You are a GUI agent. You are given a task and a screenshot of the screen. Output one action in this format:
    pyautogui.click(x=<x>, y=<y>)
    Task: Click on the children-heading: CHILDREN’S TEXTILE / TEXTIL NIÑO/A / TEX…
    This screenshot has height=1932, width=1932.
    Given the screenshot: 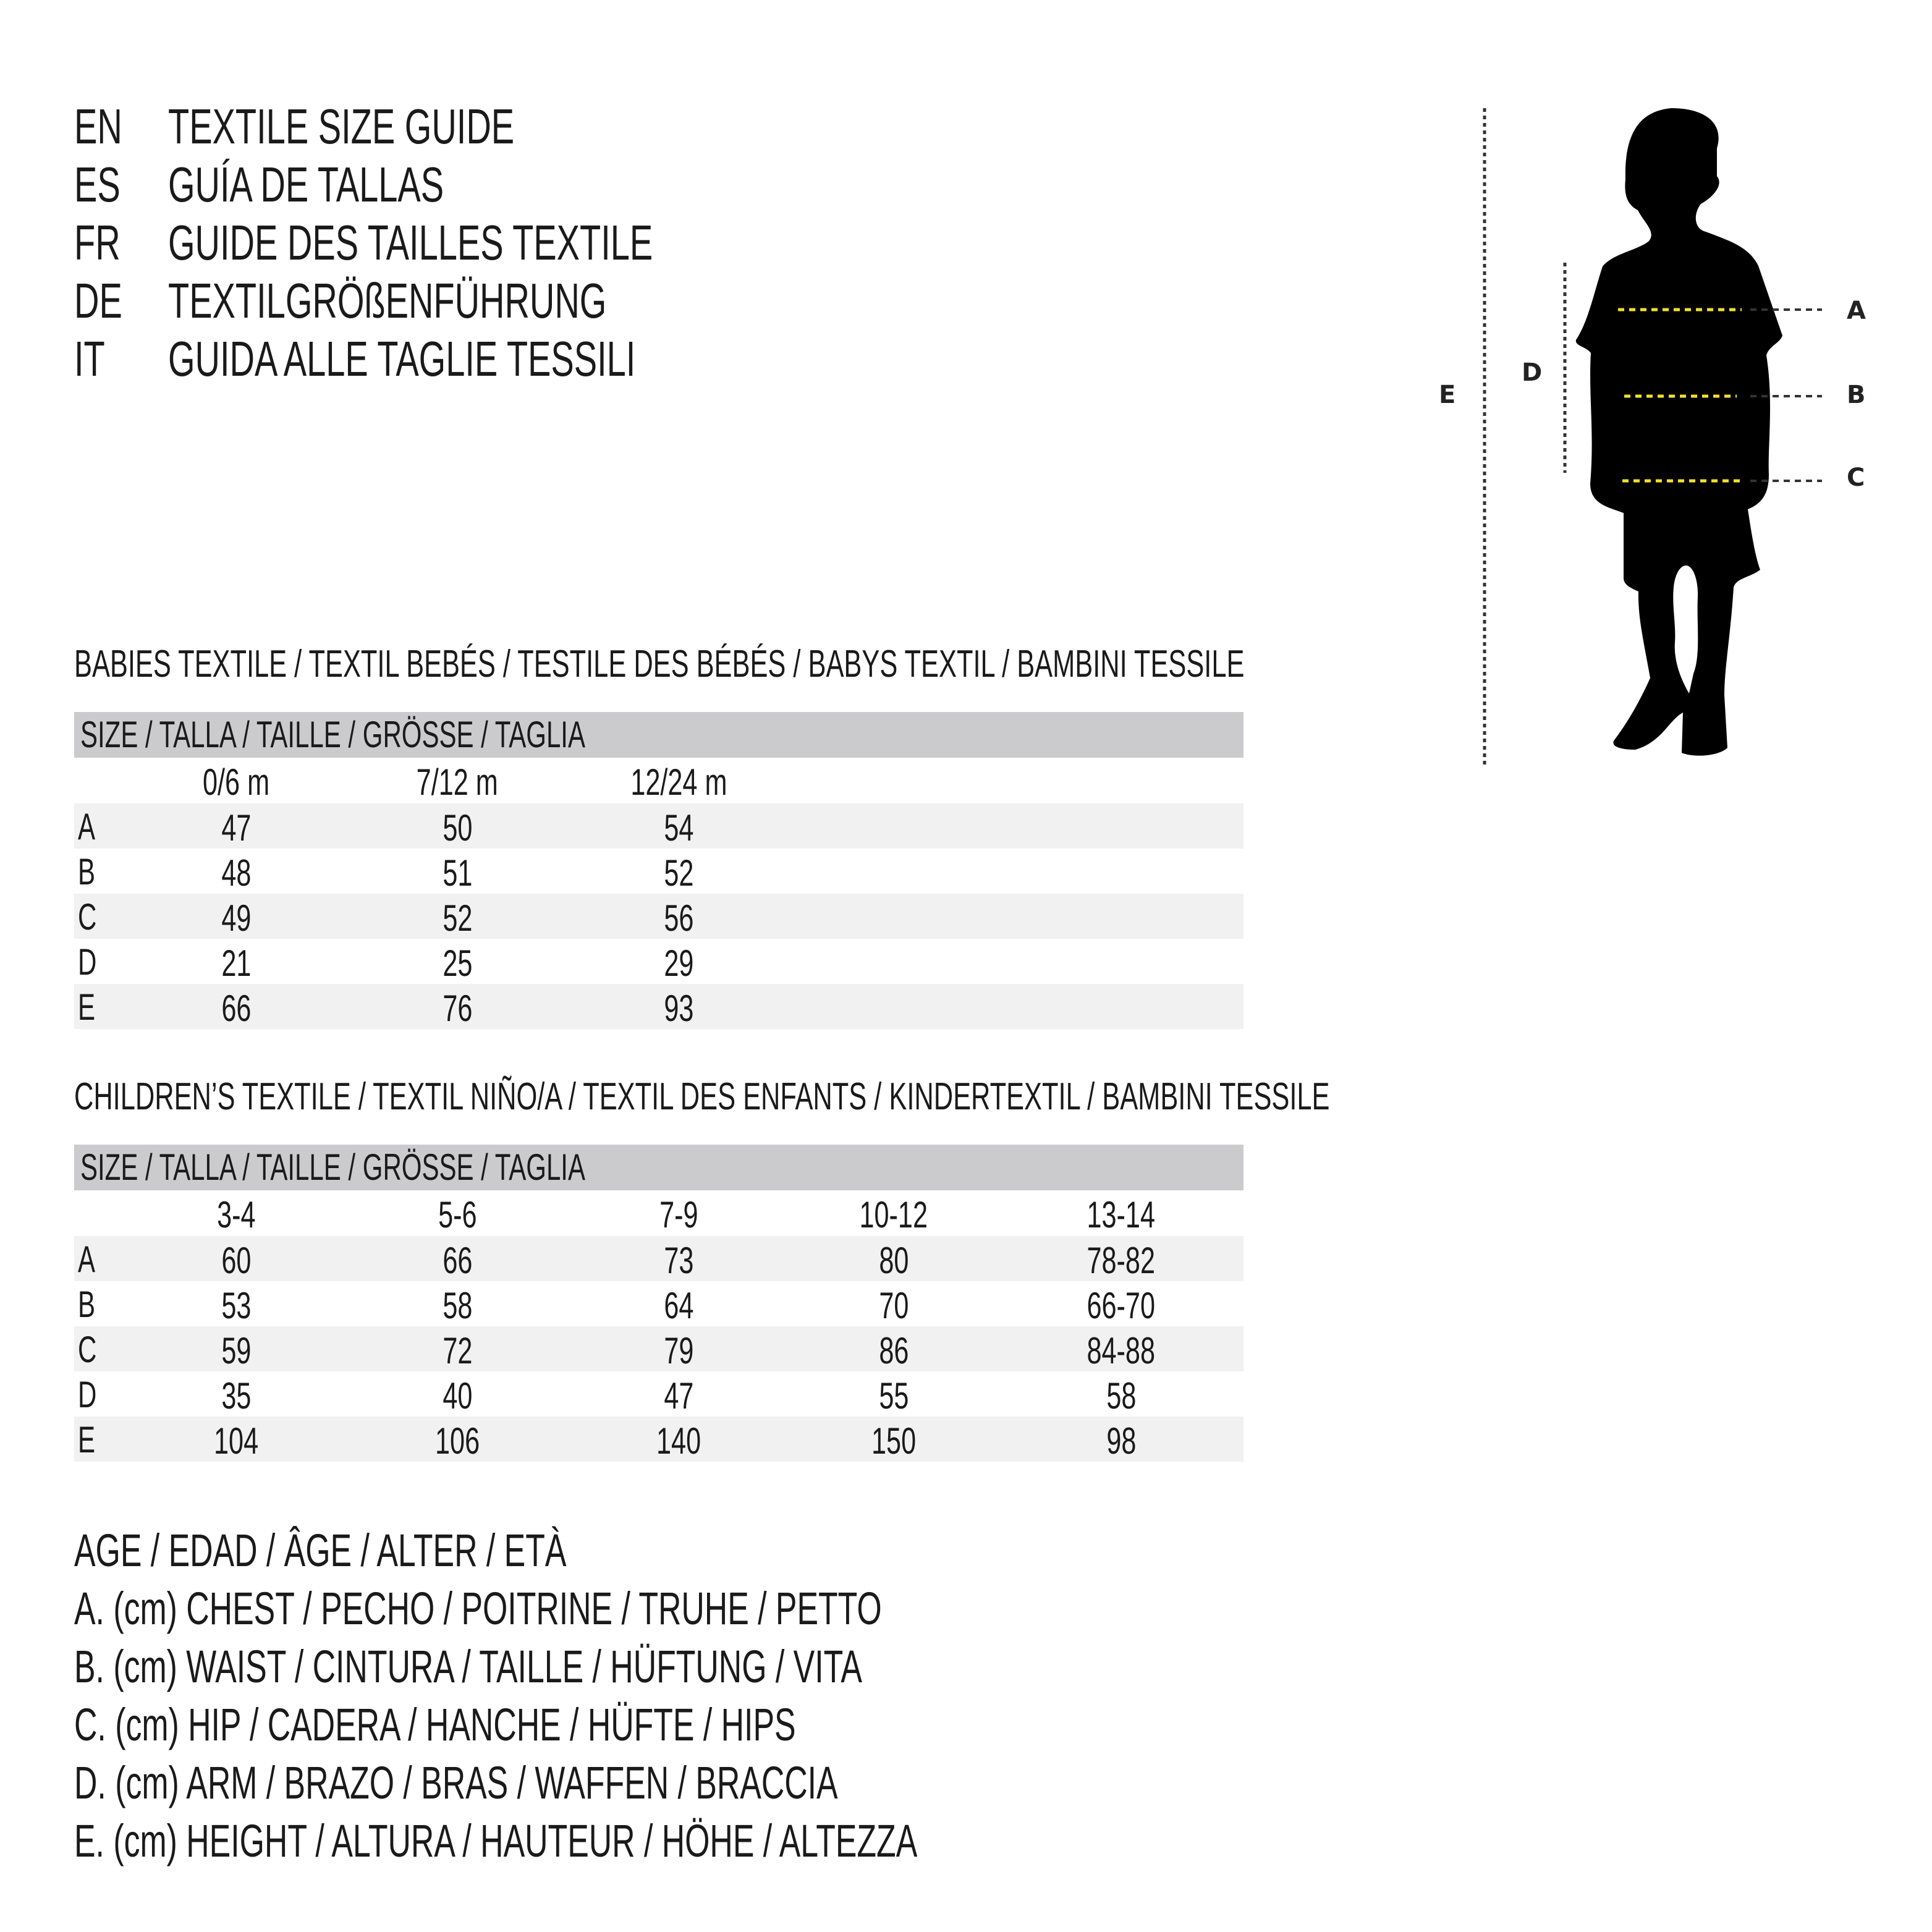 What is the action you would take?
    pyautogui.click(x=971, y=1097)
    